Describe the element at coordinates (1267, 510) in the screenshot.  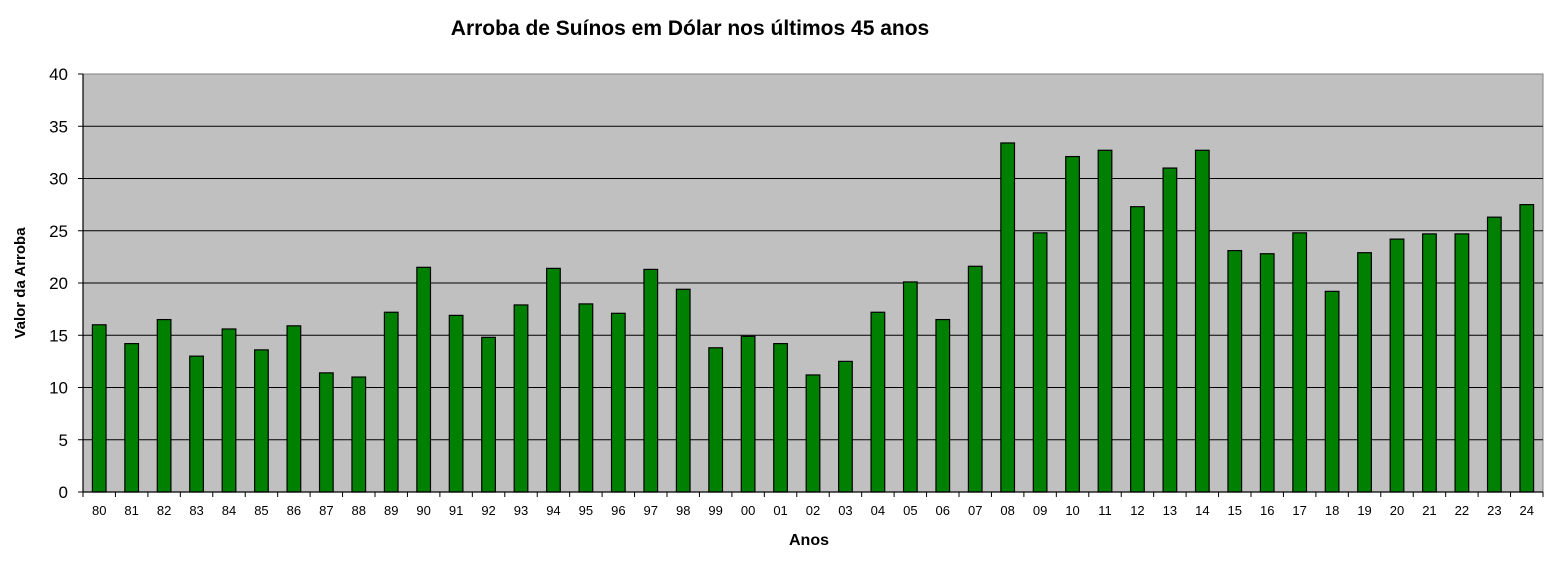
I see `x-tick-label: 16` at that location.